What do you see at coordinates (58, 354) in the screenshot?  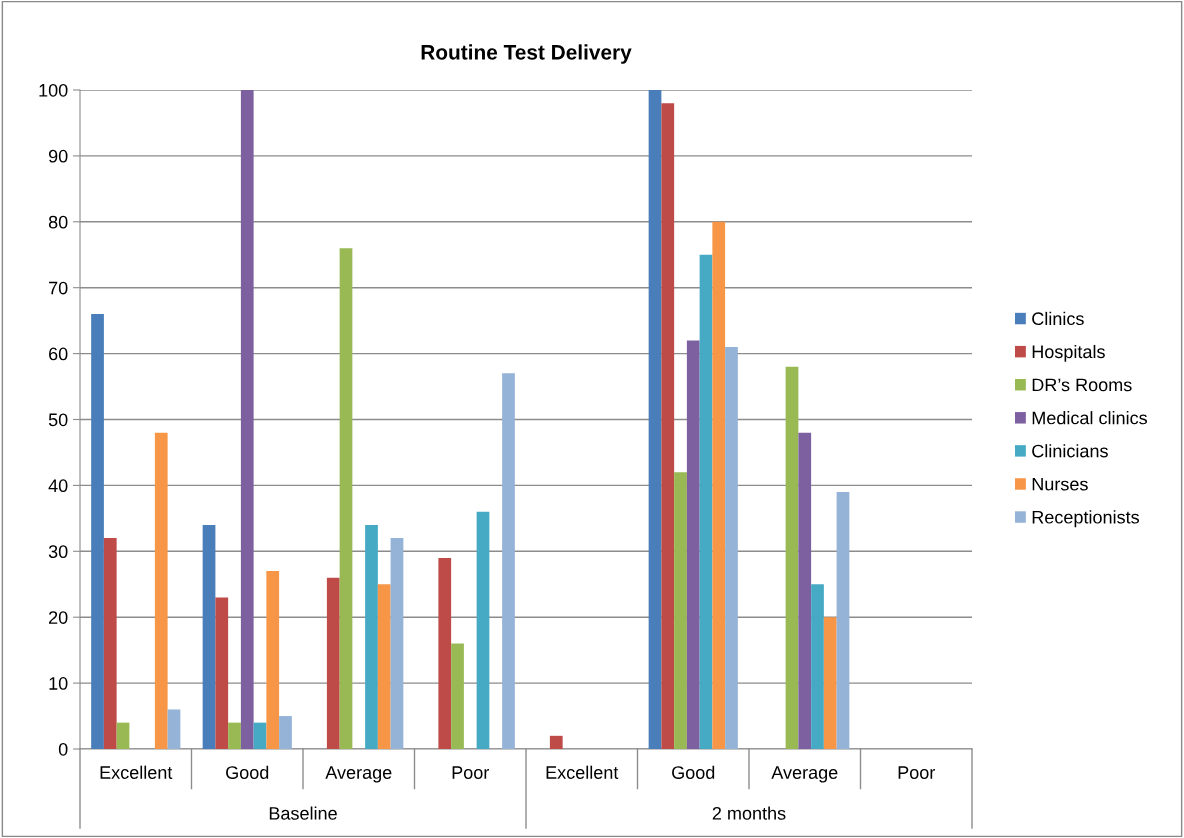 I see `y-tick-label: 60` at bounding box center [58, 354].